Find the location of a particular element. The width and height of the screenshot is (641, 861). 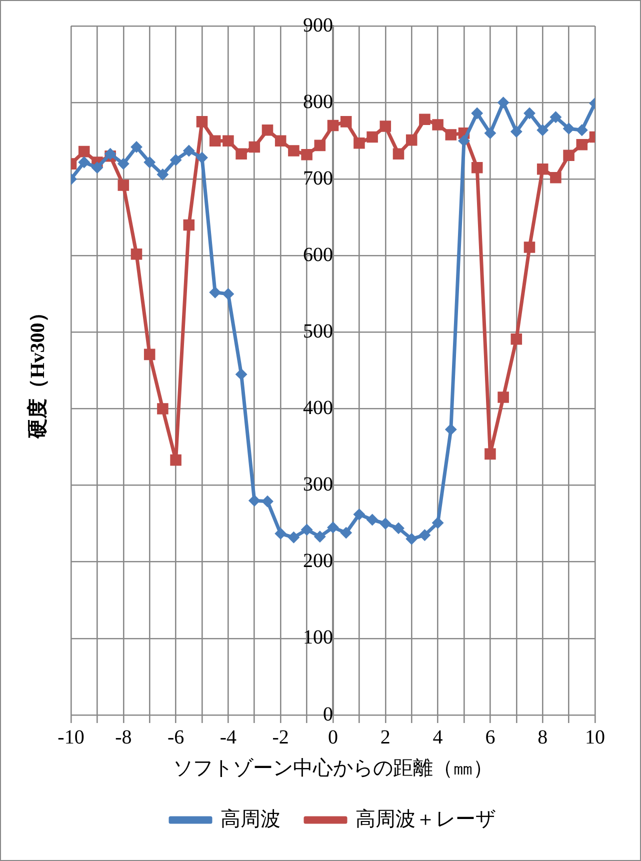

x-tick-label: -8 is located at coordinates (123, 737).